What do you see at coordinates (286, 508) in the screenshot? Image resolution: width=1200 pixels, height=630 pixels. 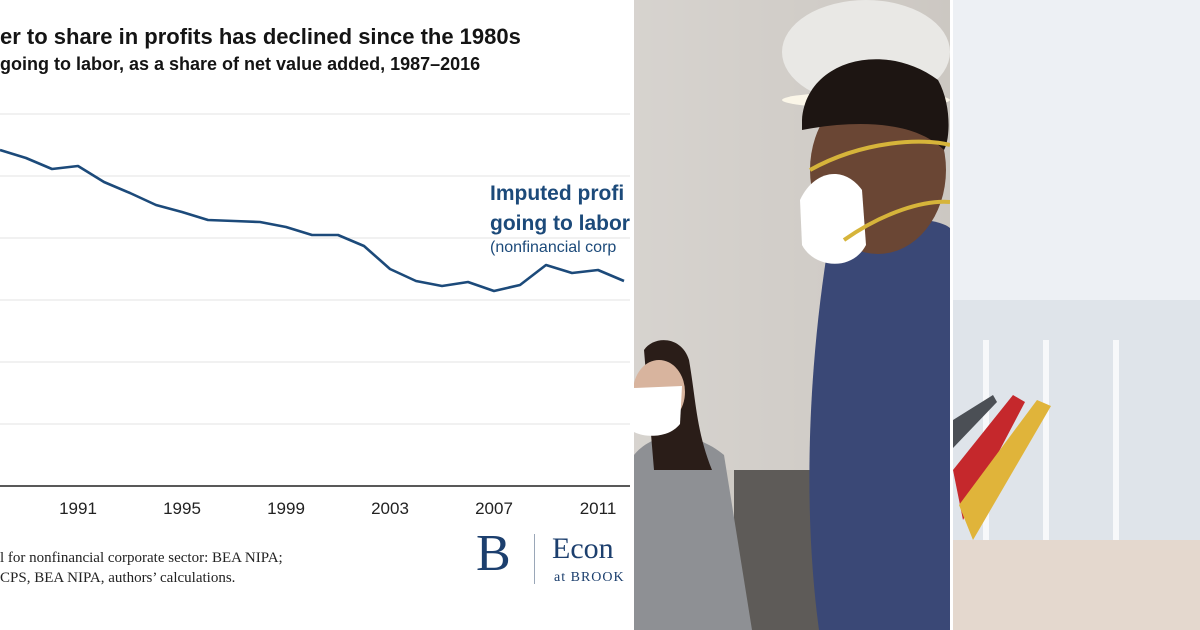 I see `x-tick-label: 1999` at bounding box center [286, 508].